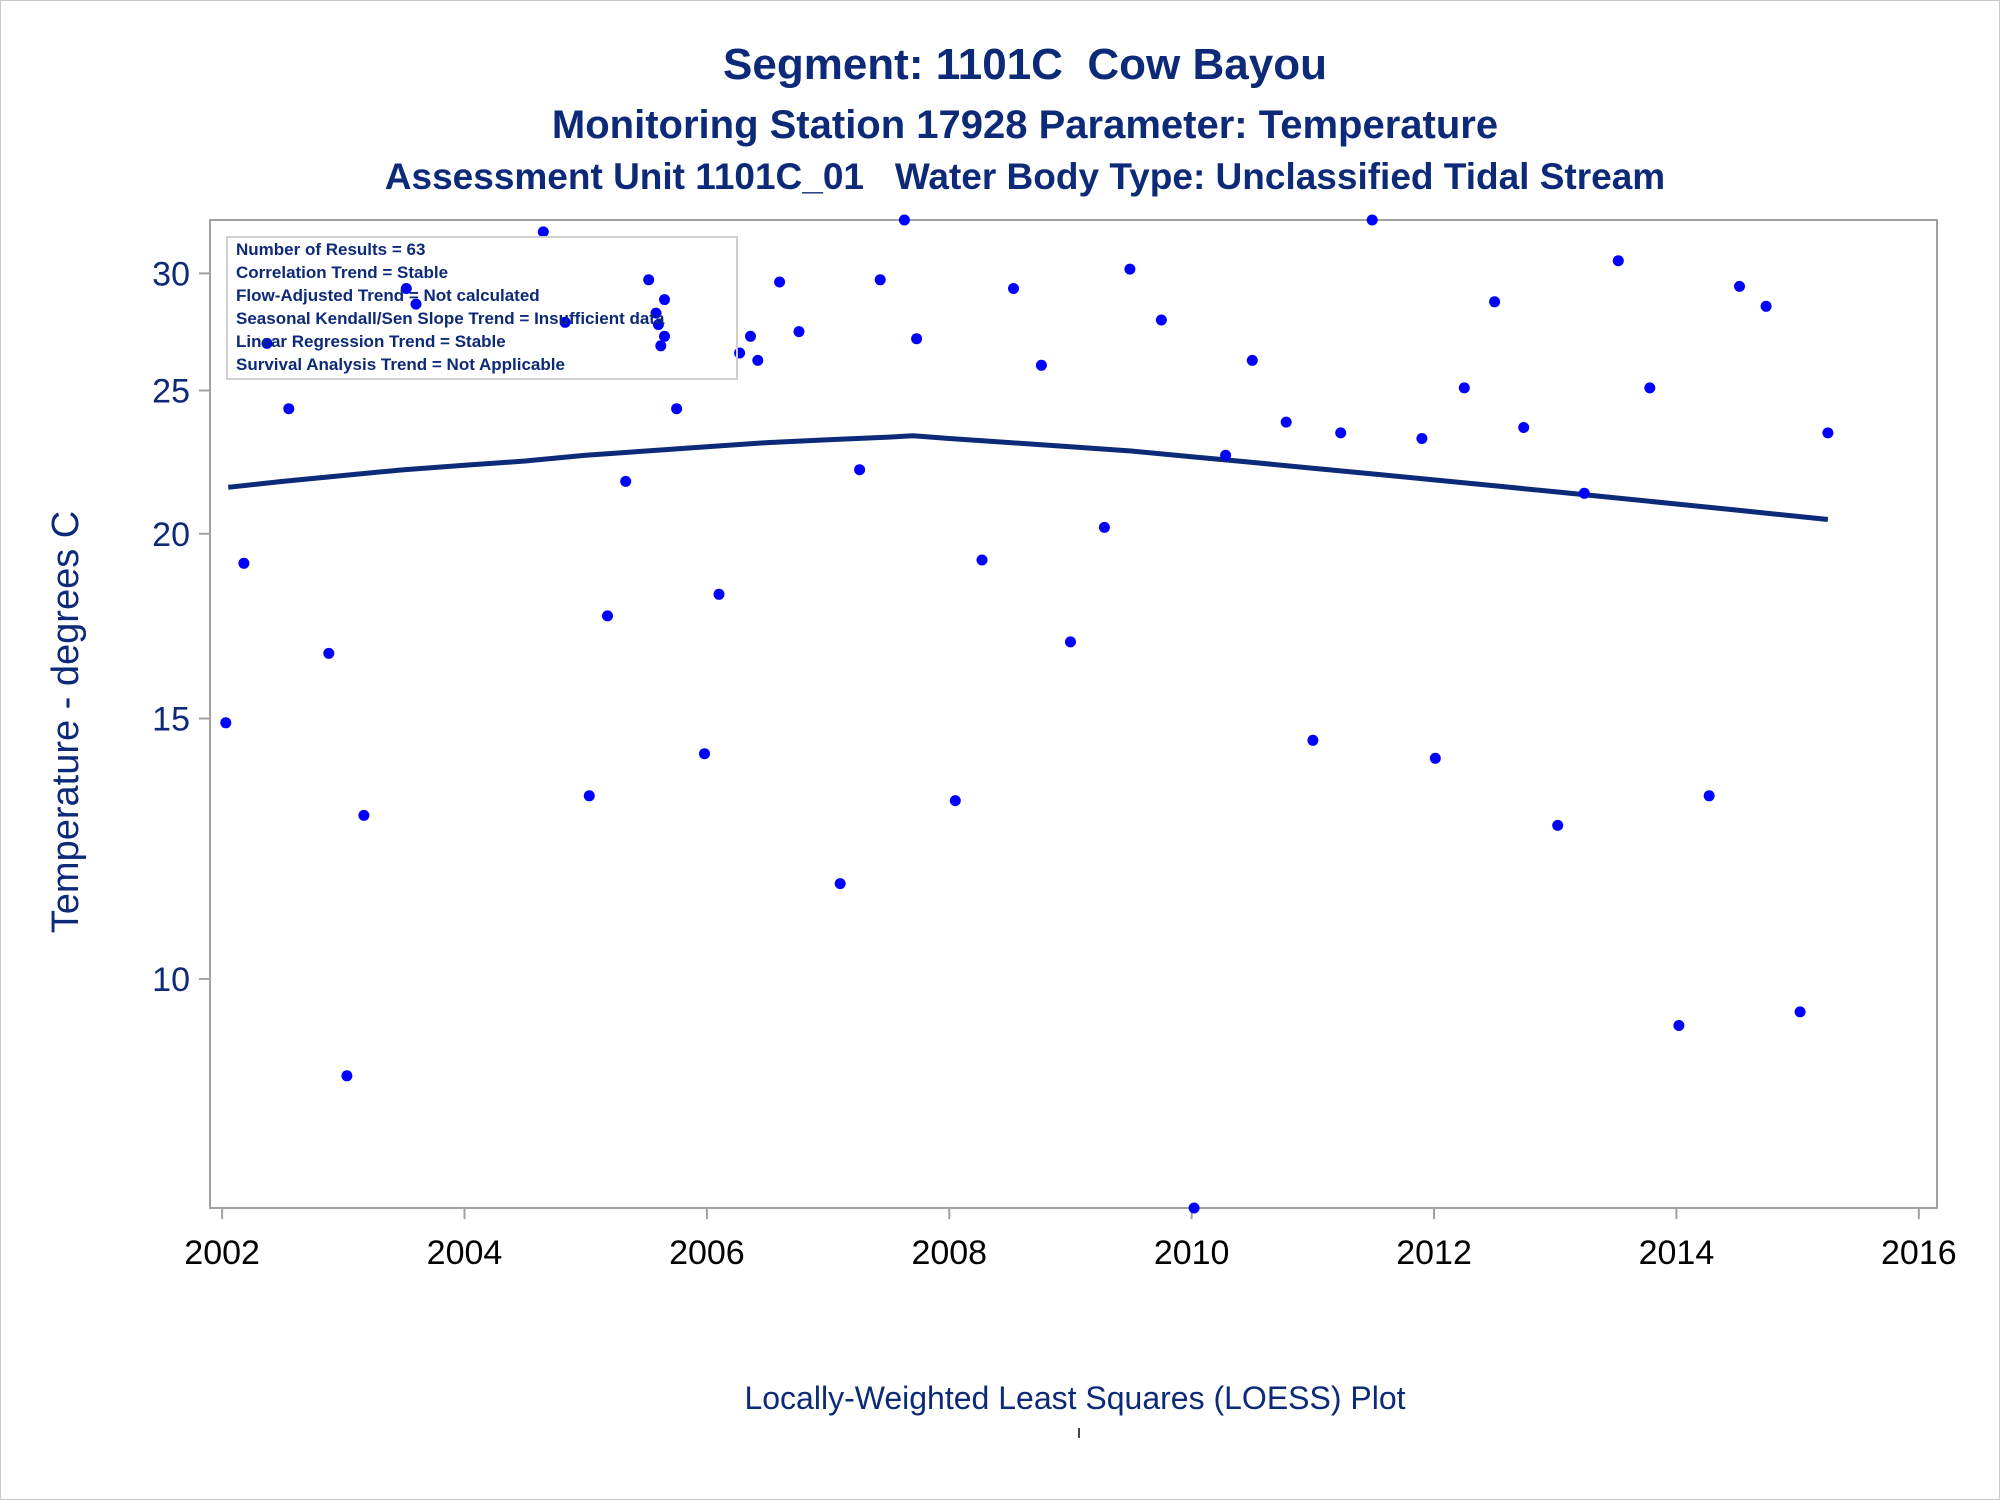 The width and height of the screenshot is (2000, 1500). What do you see at coordinates (331, 249) in the screenshot?
I see `stat-number-of-results: Number of Results = 63` at bounding box center [331, 249].